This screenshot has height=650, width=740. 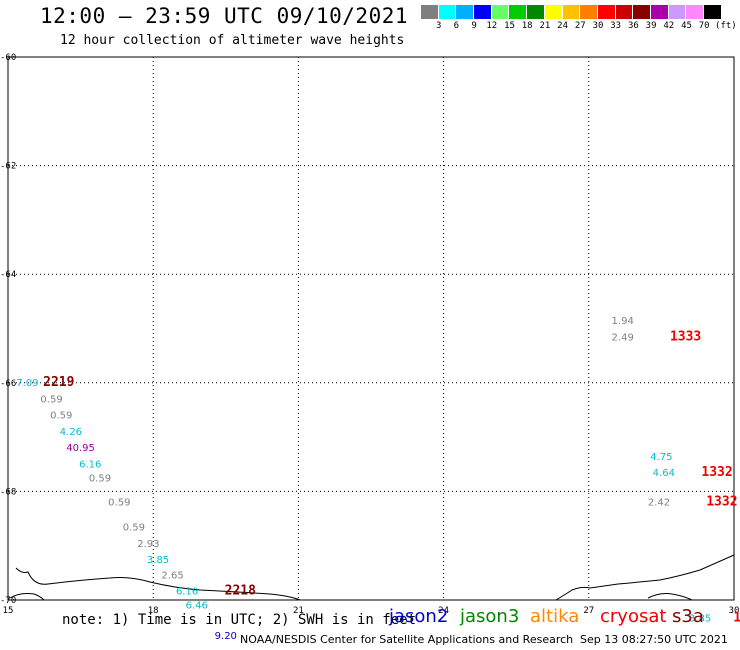 What do you see at coordinates (664, 473) in the screenshot?
I see `wave-height-value: 4.64` at bounding box center [664, 473].